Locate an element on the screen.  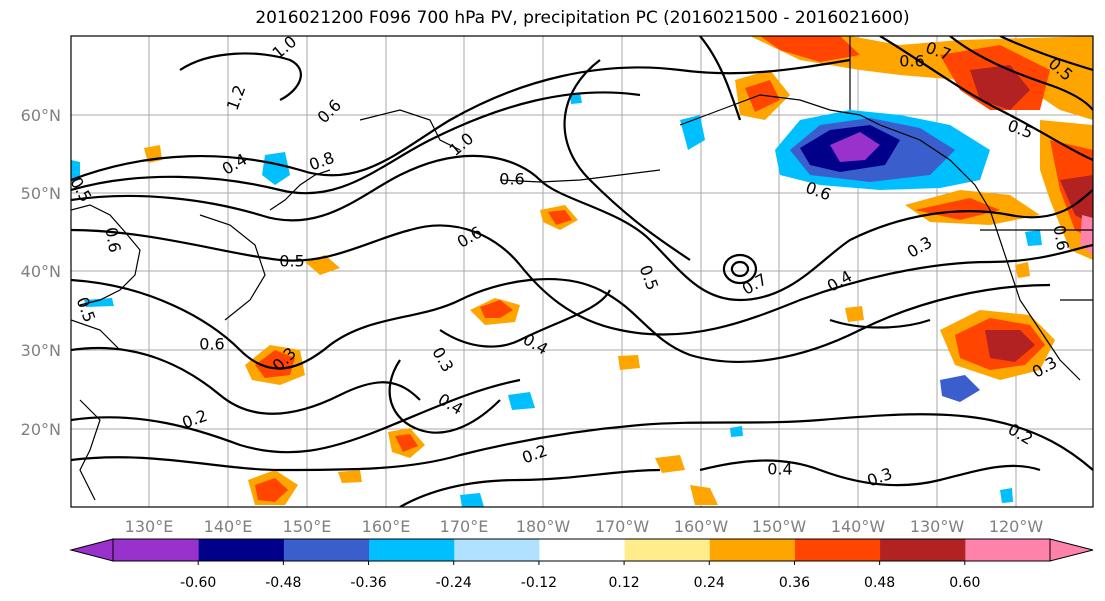
lat-tick-label: 30°N is located at coordinates (41, 350).